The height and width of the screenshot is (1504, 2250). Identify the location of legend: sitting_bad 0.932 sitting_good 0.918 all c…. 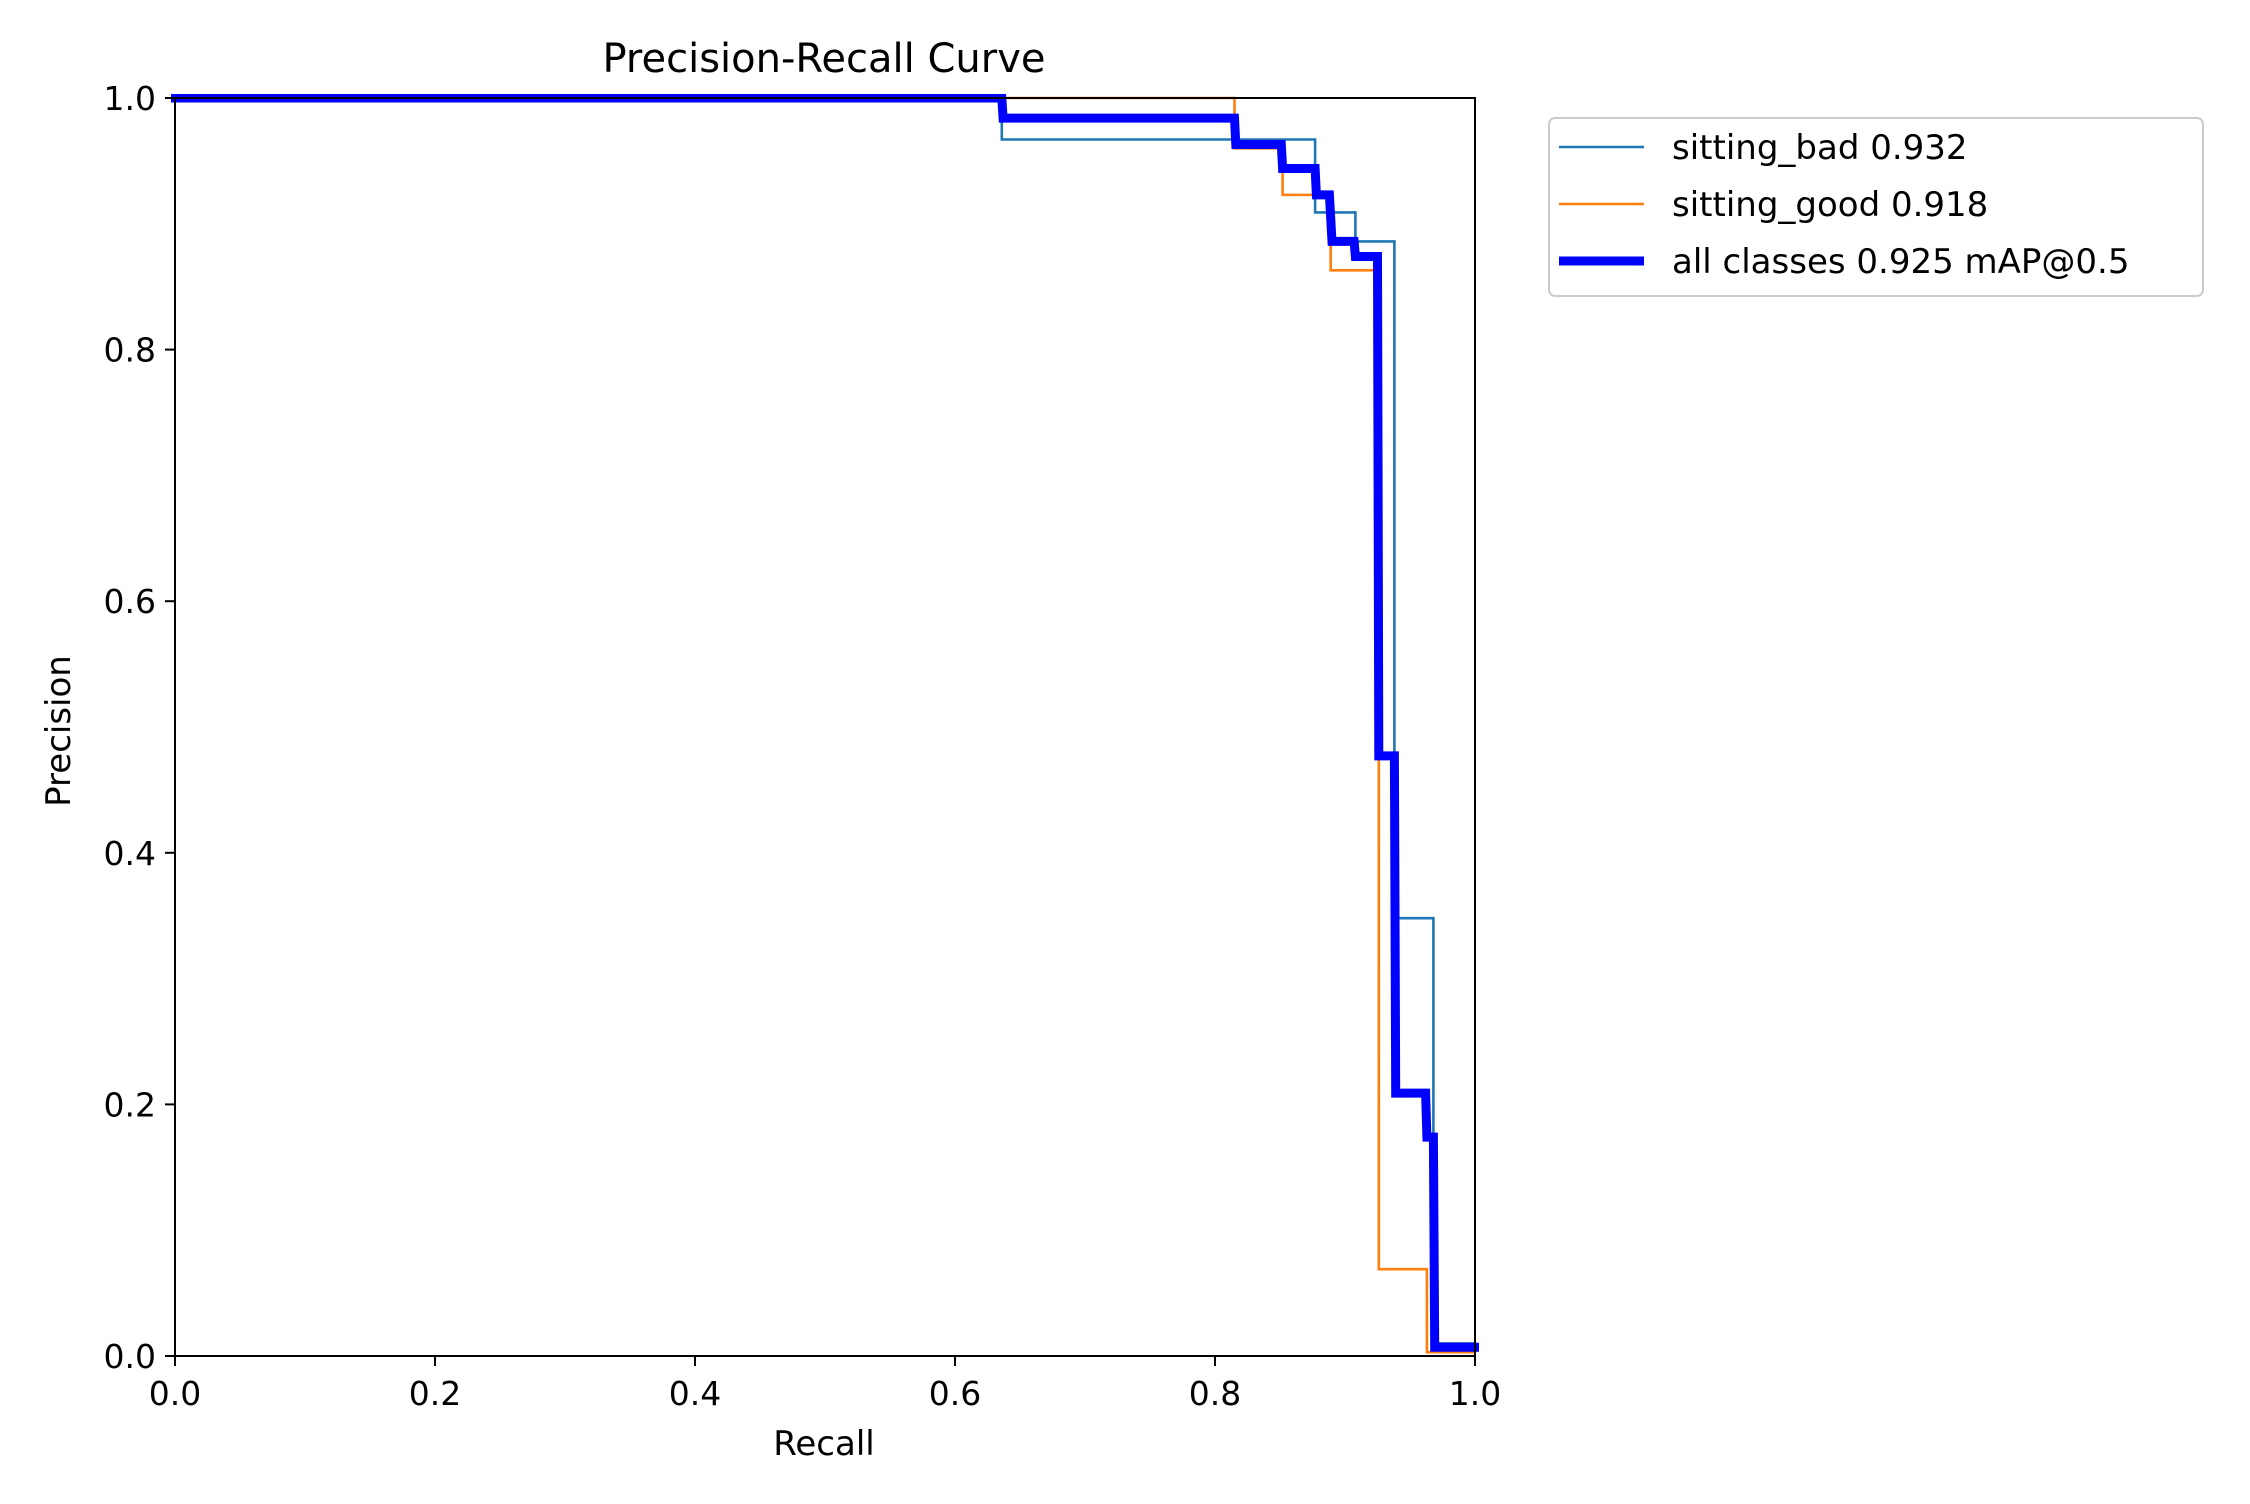
(1876, 207).